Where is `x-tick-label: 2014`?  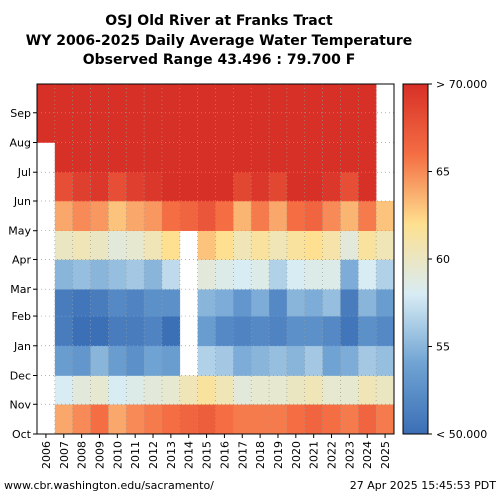
x-tick-label: 2014 is located at coordinates (189, 455).